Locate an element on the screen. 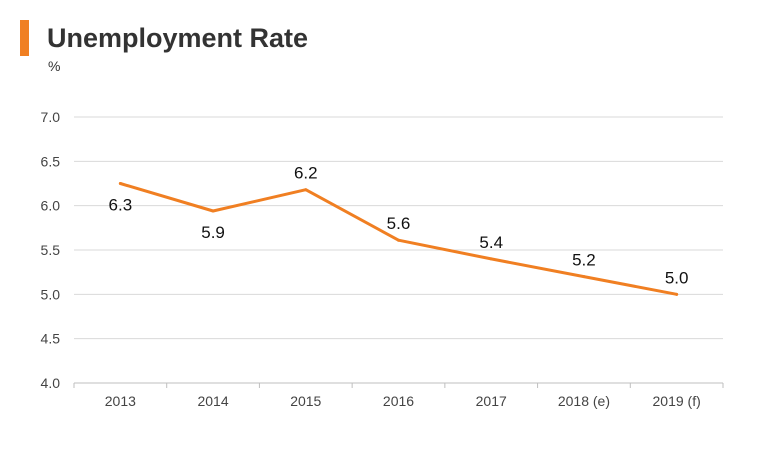 The width and height of the screenshot is (757, 449). data-label: 5.9 is located at coordinates (213, 232).